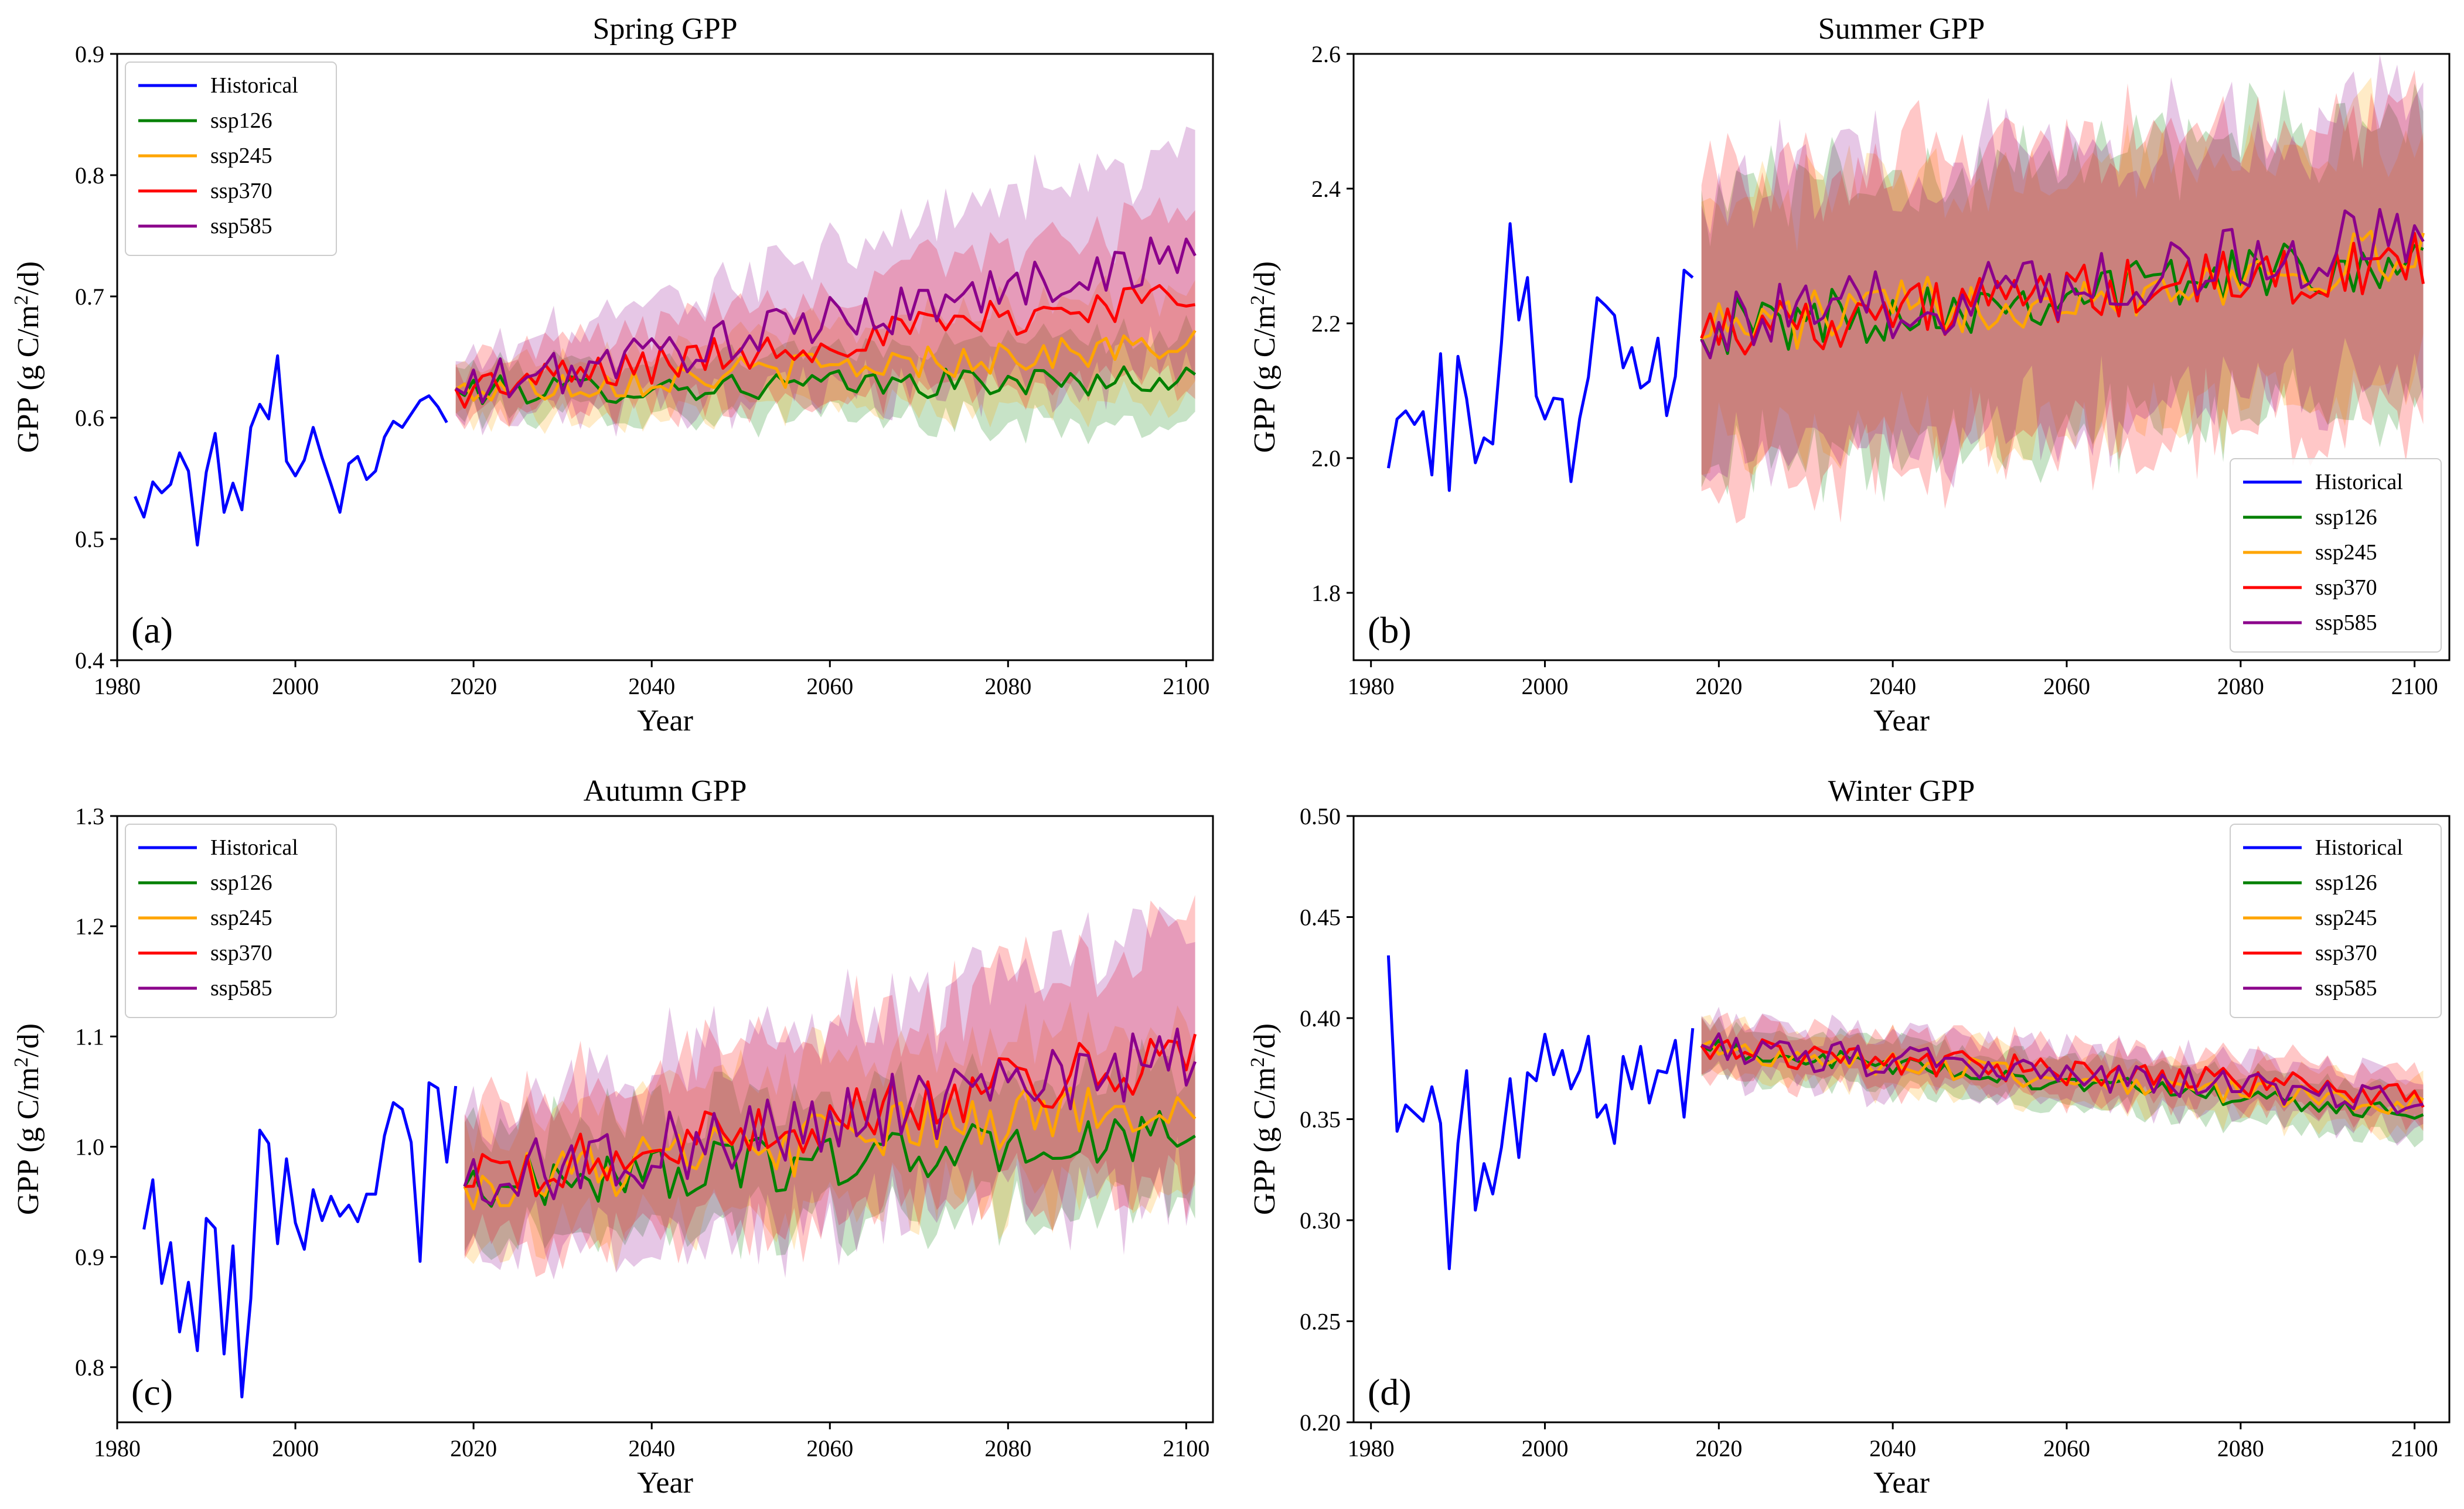 This screenshot has height=1509, width=2464. What do you see at coordinates (1320, 917) in the screenshot?
I see `y-tick-label: 0.45` at bounding box center [1320, 917].